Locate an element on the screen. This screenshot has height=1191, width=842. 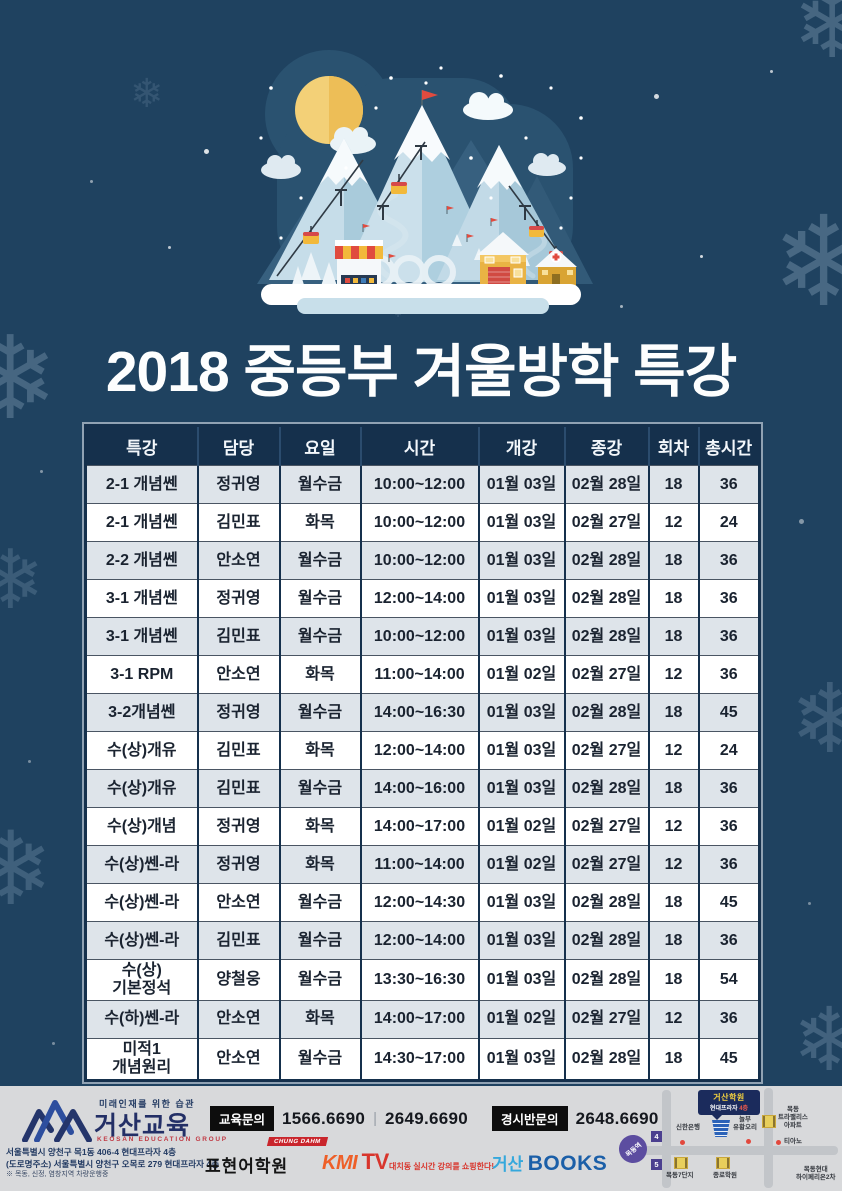
header-time: 시간 is located at coordinates (420, 445).